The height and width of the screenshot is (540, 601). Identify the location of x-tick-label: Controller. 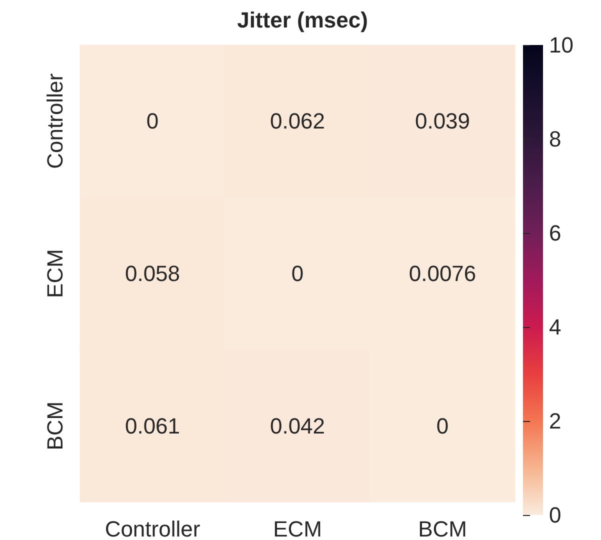
(152, 528).